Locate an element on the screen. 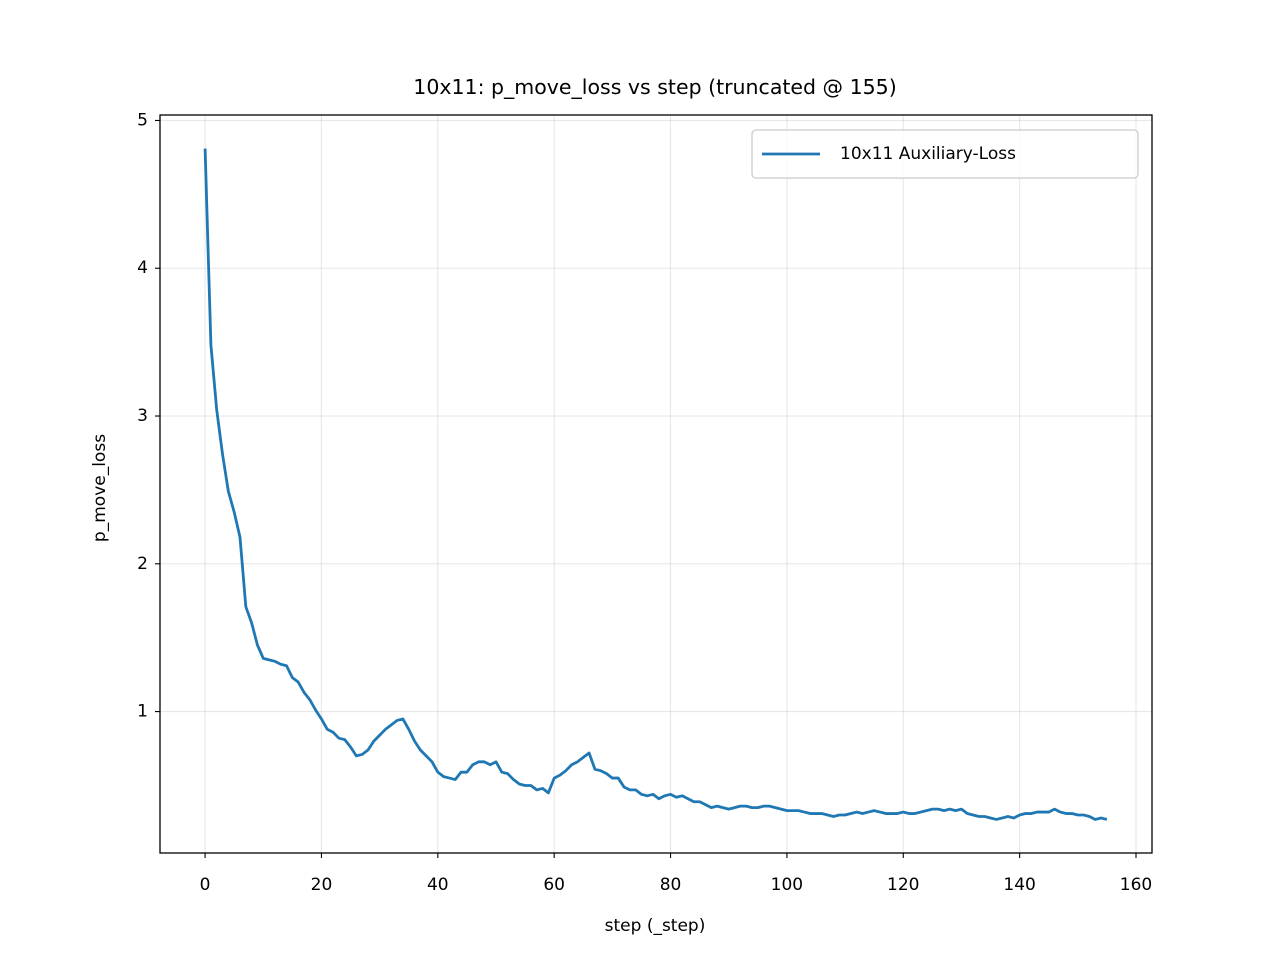  x-tick-label: 20 is located at coordinates (322, 885).